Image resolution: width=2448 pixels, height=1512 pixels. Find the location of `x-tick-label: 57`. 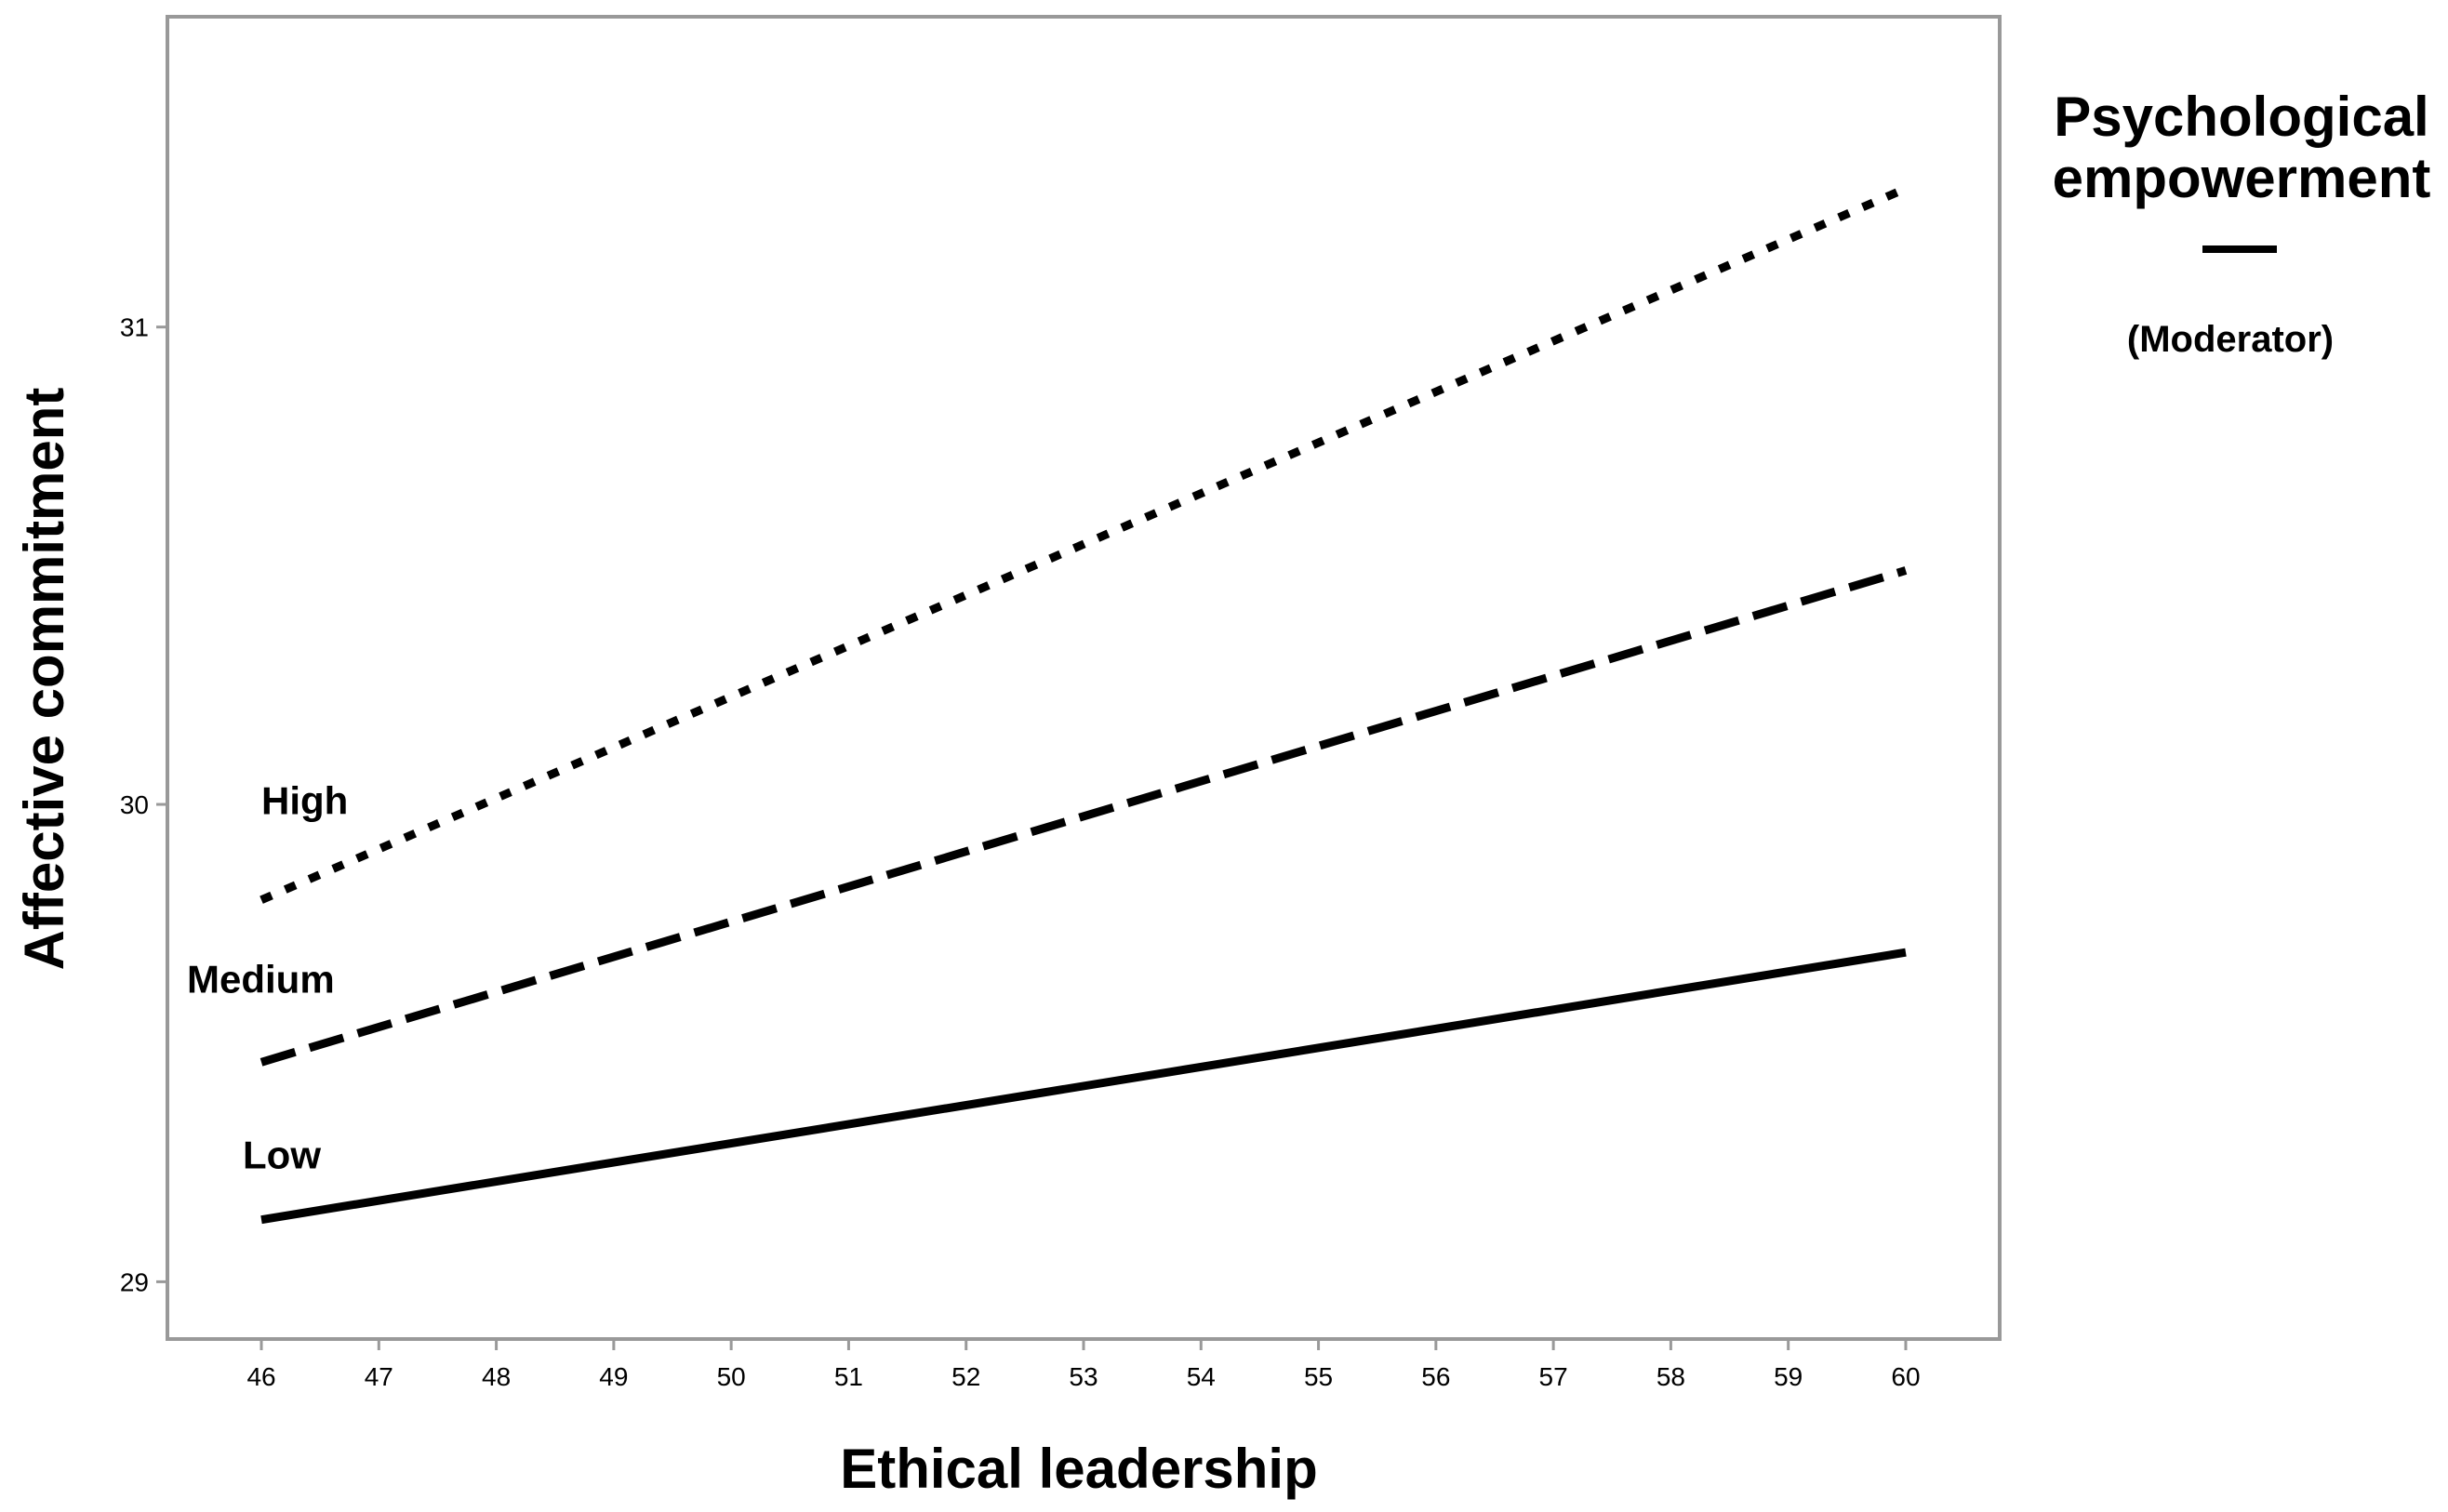

x-tick-label: 57 is located at coordinates (1553, 1376).